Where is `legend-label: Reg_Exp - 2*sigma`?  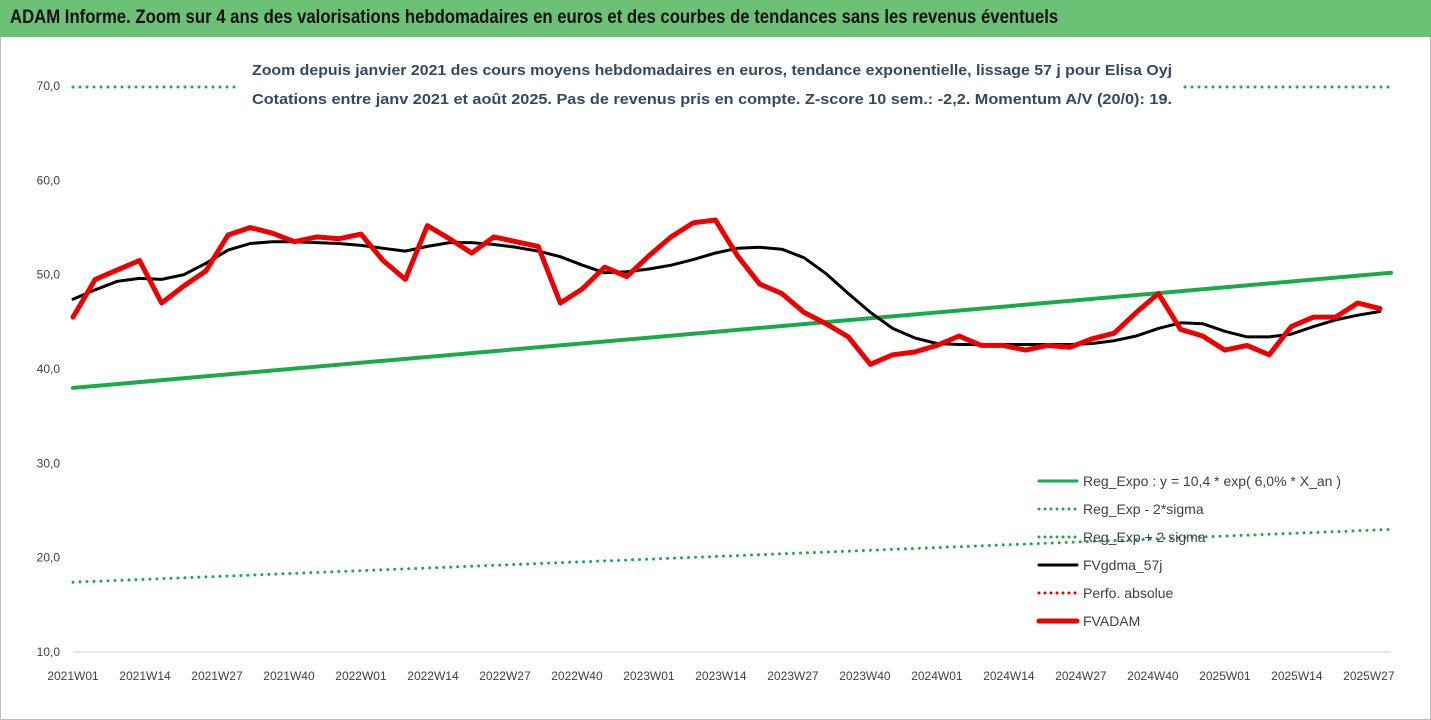
legend-label: Reg_Exp - 2*sigma is located at coordinates (1143, 509).